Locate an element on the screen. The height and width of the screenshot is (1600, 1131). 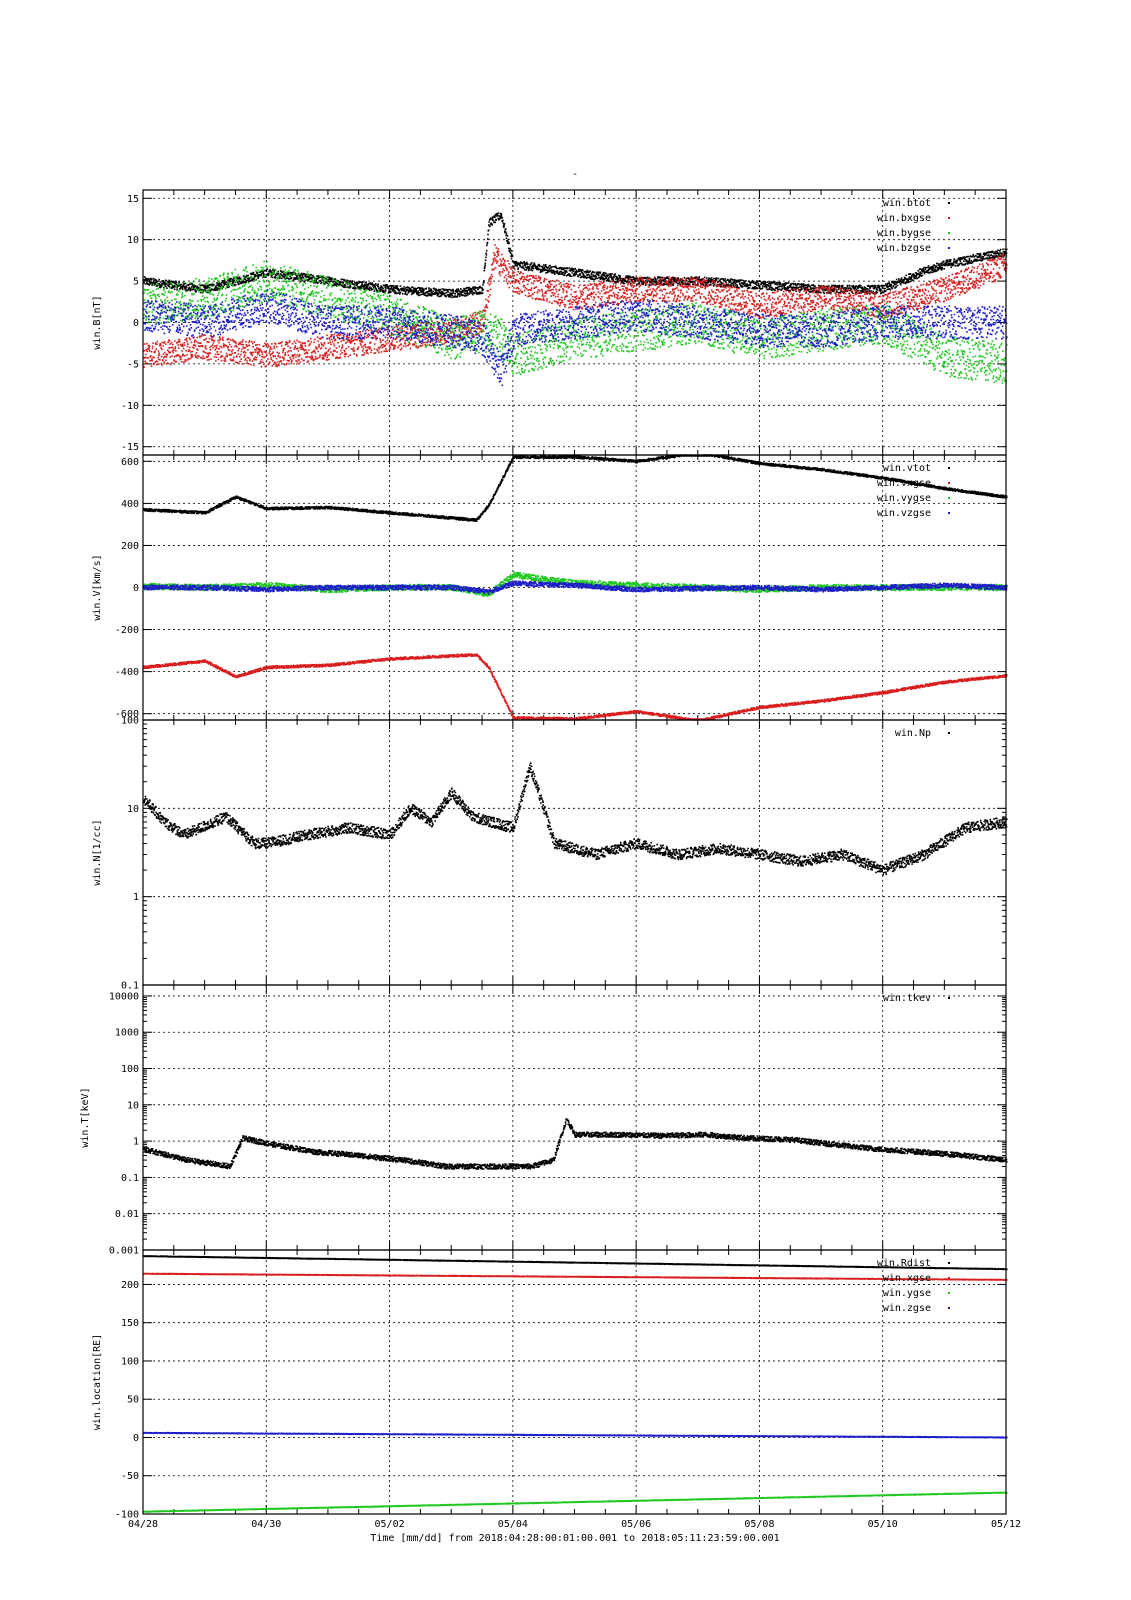
series-win.Np is located at coordinates (575, 819).